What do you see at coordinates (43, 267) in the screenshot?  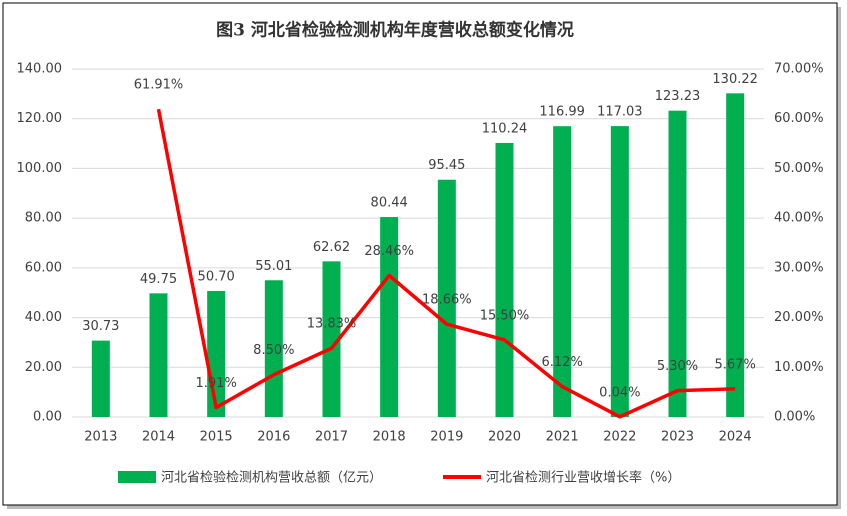 I see `y-tick-label: 60.00` at bounding box center [43, 267].